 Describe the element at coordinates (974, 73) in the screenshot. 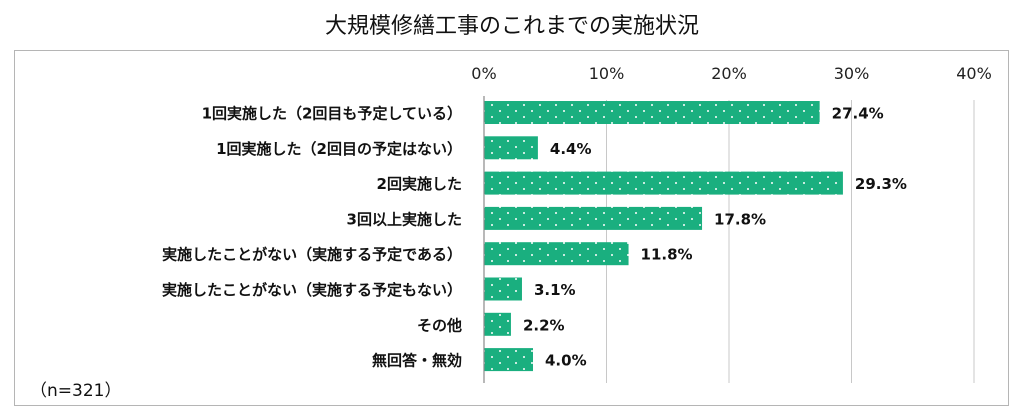

I see `x-tick-label: 40%` at that location.